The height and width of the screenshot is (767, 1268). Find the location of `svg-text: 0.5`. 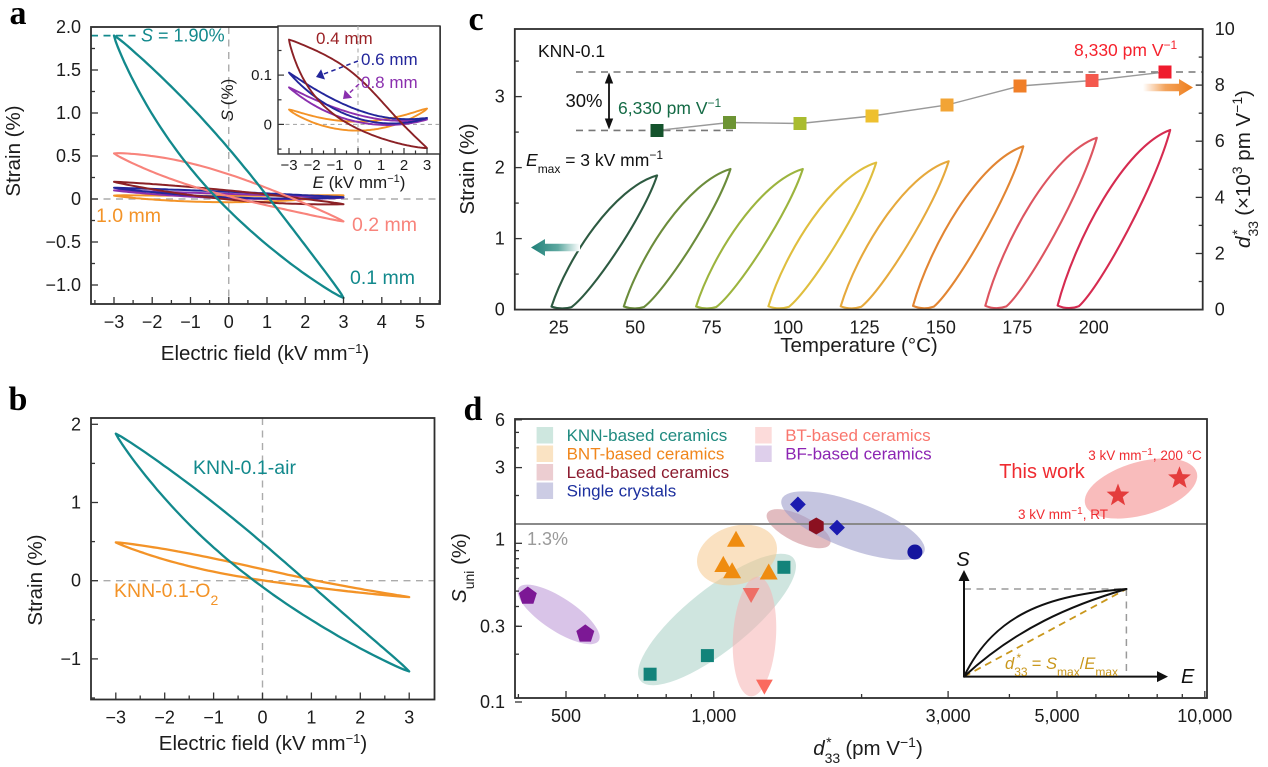

svg-text: 0.5 is located at coordinates (68, 156).